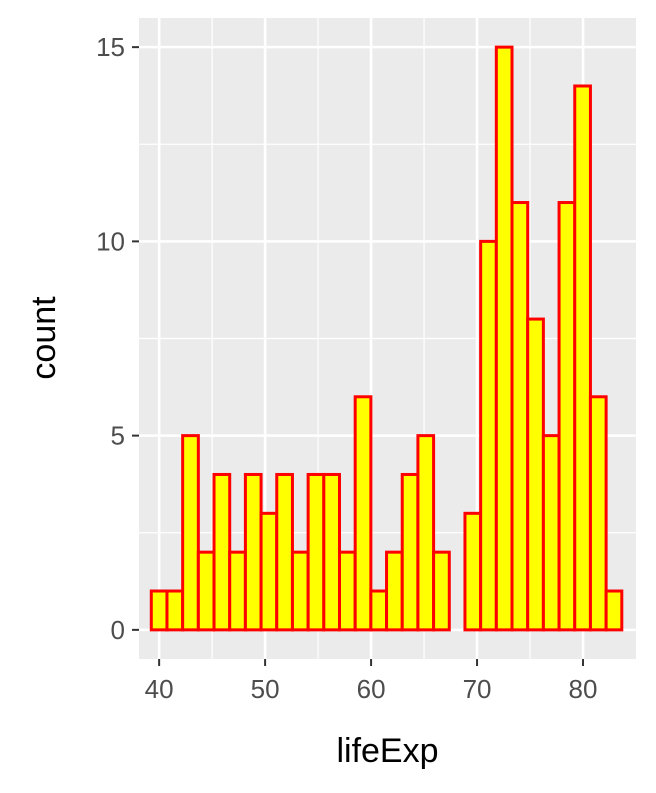 This screenshot has height=793, width=656. Describe the element at coordinates (118, 436) in the screenshot. I see `y-tick-label: 5` at that location.